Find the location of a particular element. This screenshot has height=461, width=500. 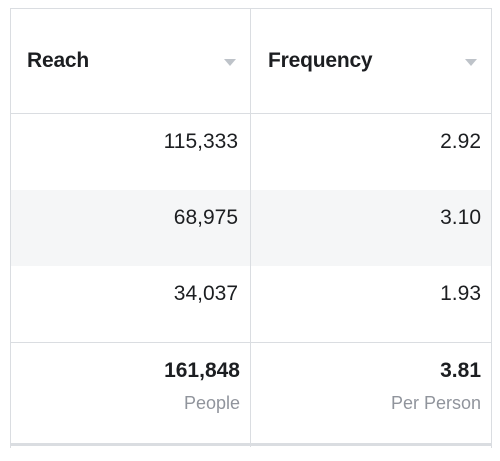

summary-reach: 161,848 People is located at coordinates (131, 395).